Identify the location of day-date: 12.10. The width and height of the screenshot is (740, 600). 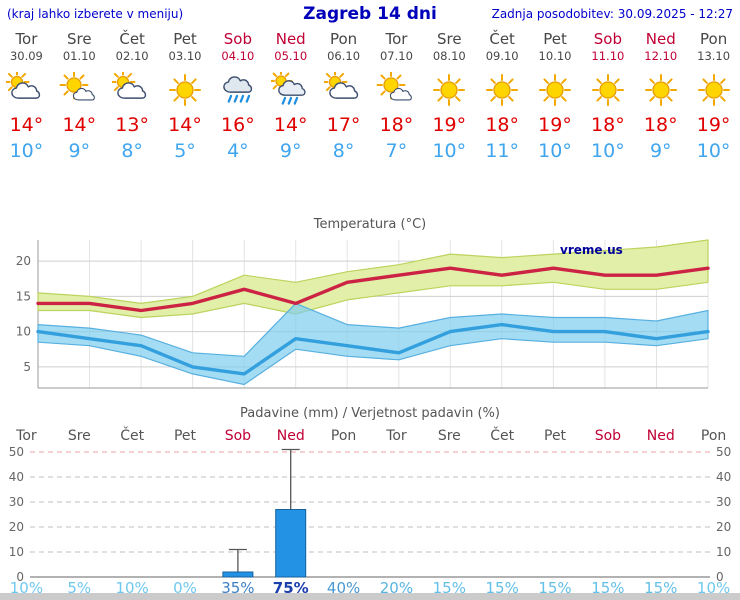
(661, 56).